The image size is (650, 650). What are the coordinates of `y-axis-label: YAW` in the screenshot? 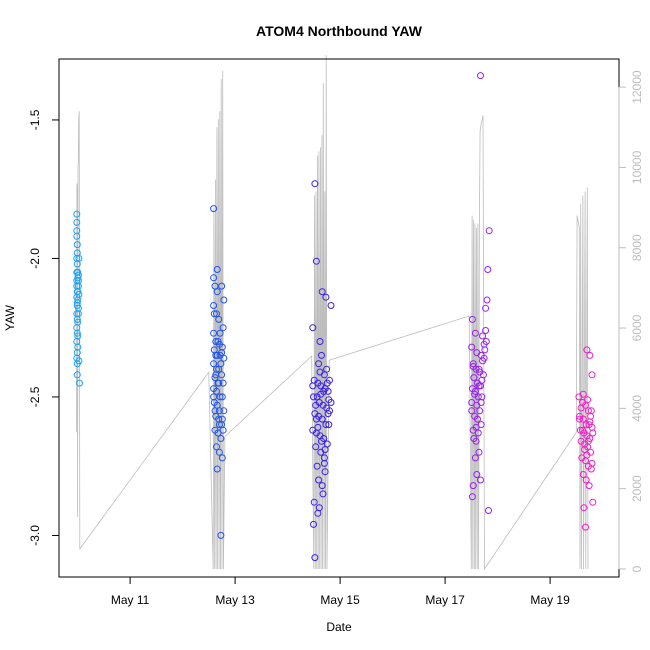 It's located at (10, 317).